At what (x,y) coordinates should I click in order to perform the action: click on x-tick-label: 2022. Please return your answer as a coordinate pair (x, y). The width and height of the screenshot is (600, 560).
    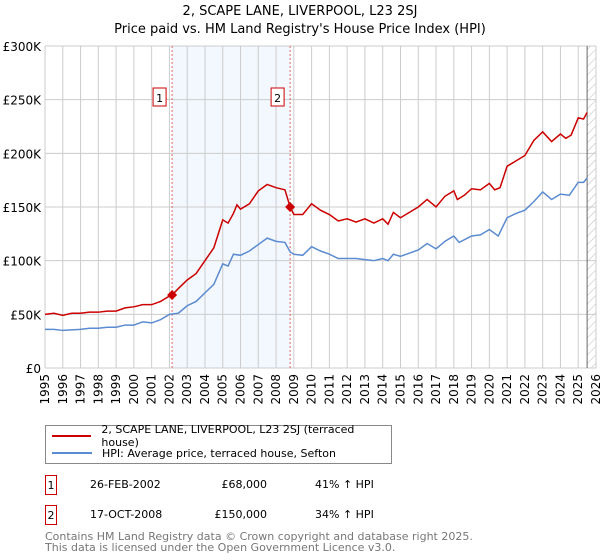
    Looking at the image, I should click on (525, 389).